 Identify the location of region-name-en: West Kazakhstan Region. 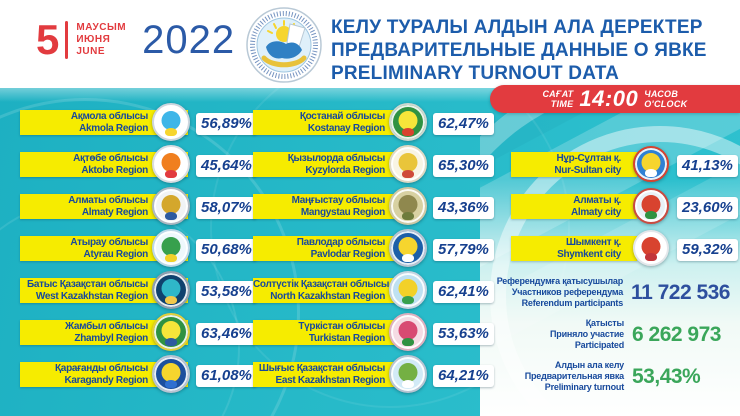
(91, 296).